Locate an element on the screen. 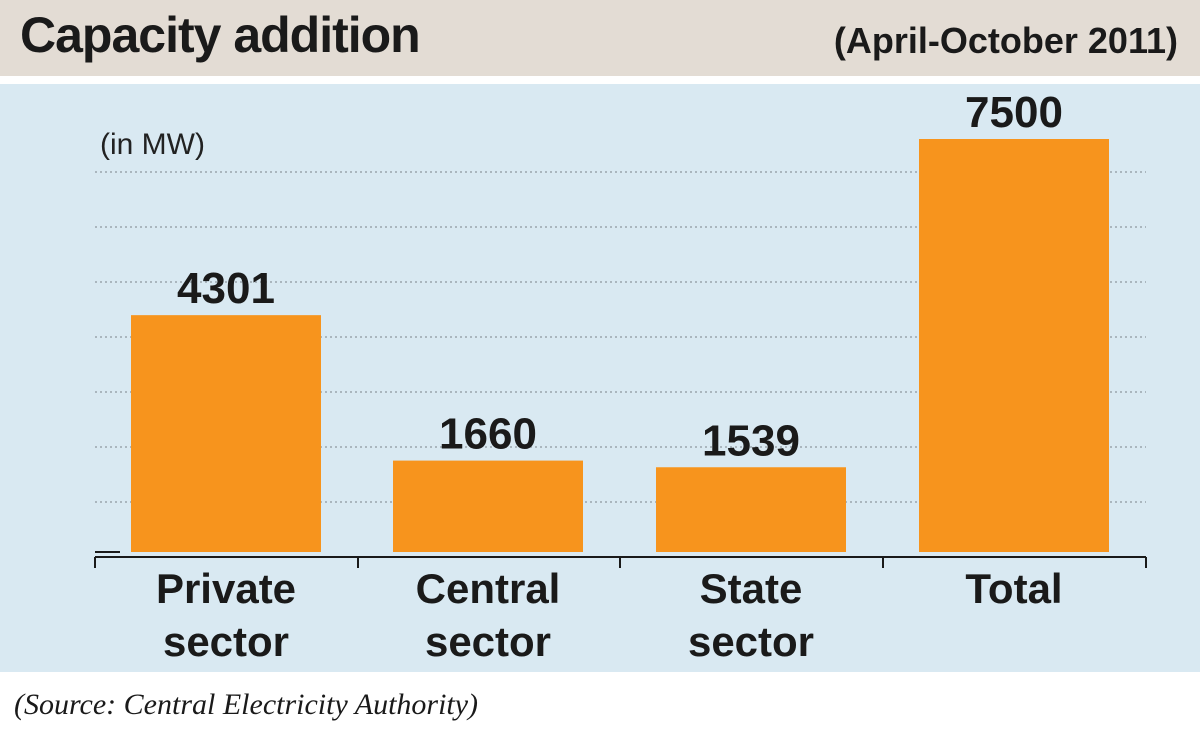 Image resolution: width=1200 pixels, height=729 pixels. category-label: State is located at coordinates (751, 588).